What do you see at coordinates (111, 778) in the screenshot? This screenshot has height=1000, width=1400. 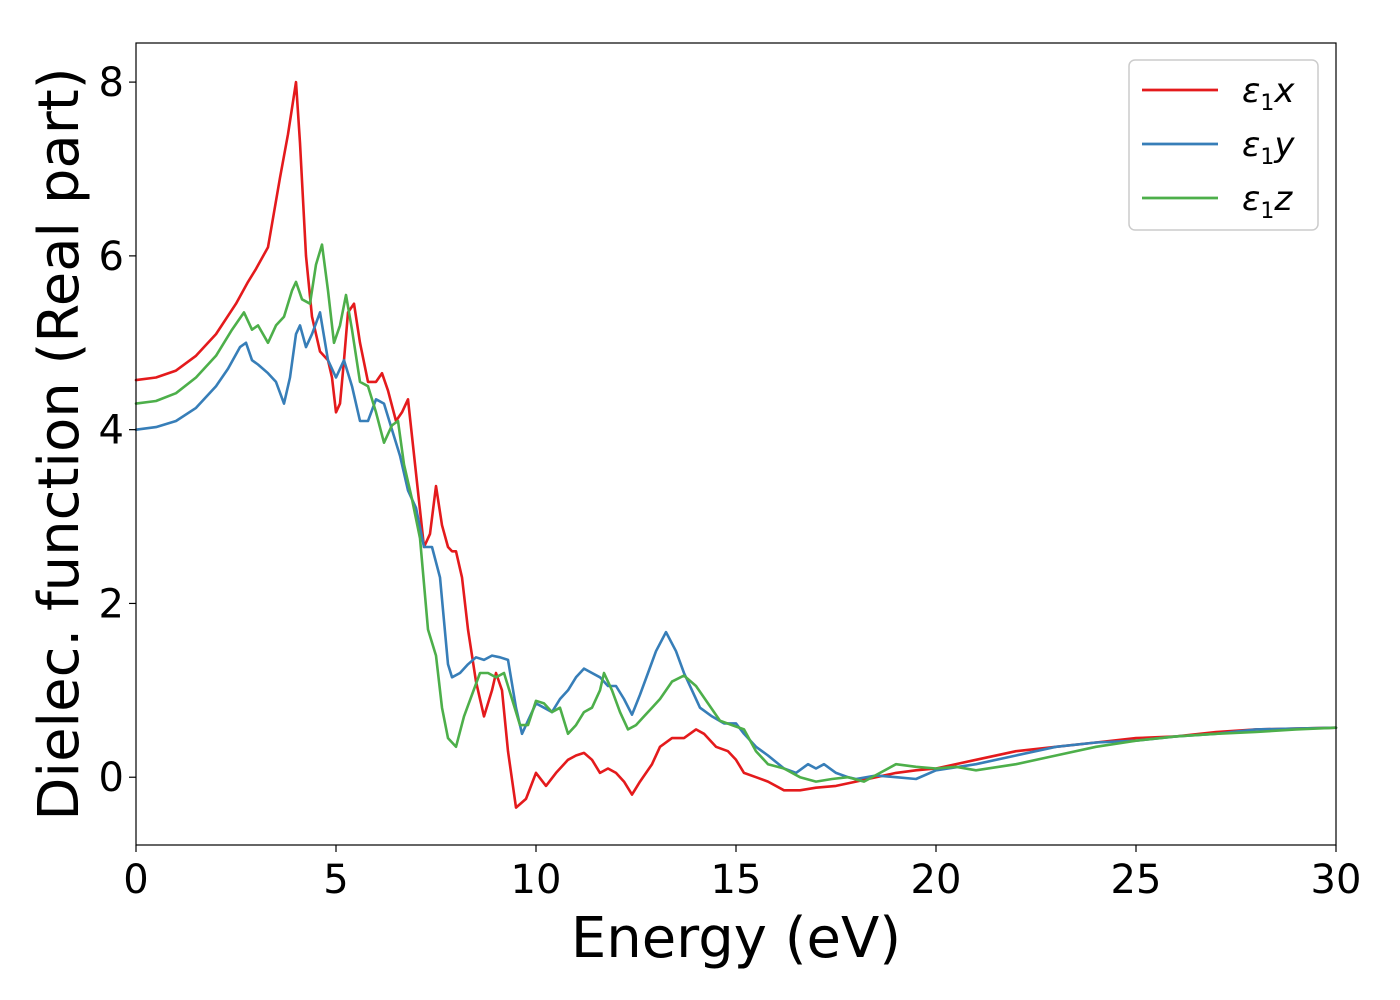 I see `y-tick-label: 0` at bounding box center [111, 778].